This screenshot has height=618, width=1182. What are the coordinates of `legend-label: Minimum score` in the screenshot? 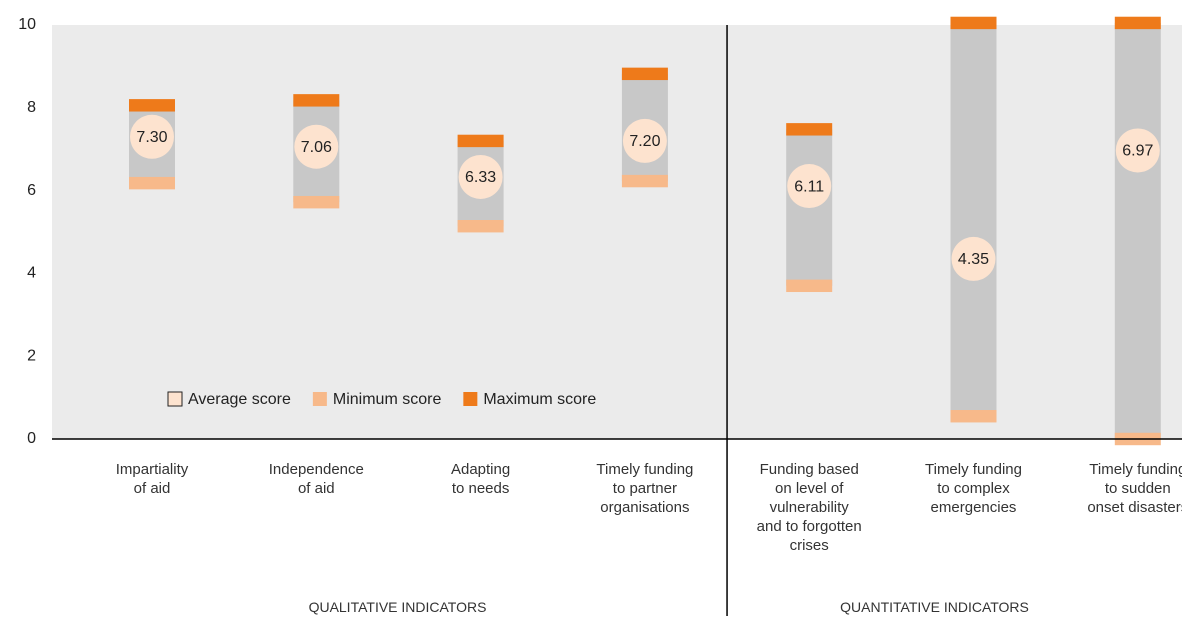 It's located at (387, 399).